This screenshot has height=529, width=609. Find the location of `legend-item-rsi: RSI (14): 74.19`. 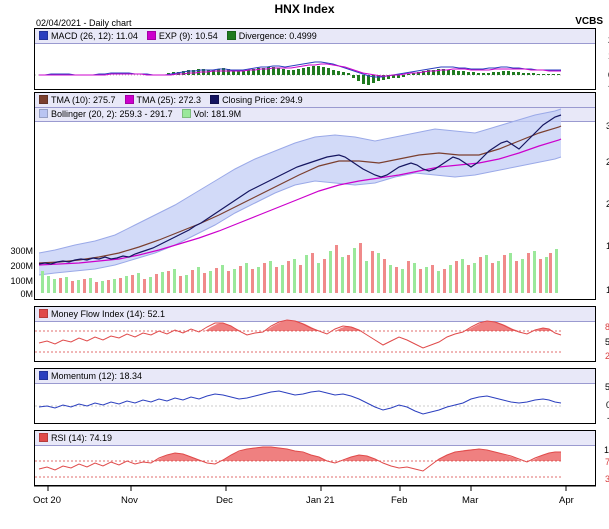

legend-item-rsi: RSI (14): 74.19 is located at coordinates (75, 438).